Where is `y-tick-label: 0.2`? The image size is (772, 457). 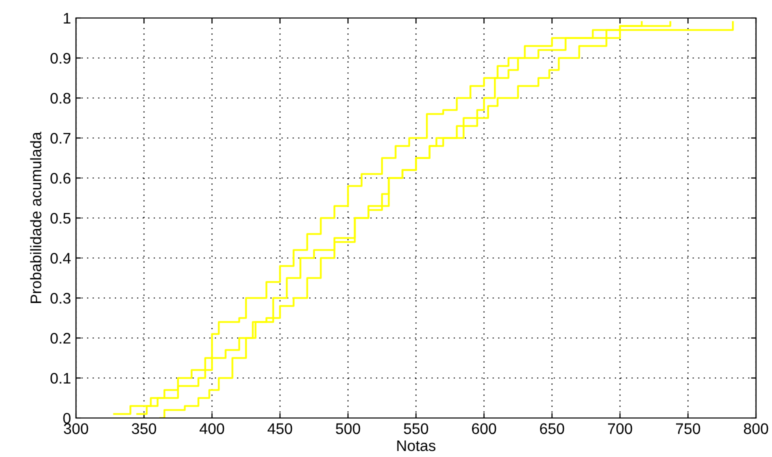 y-tick-label: 0.2 is located at coordinates (60, 338).